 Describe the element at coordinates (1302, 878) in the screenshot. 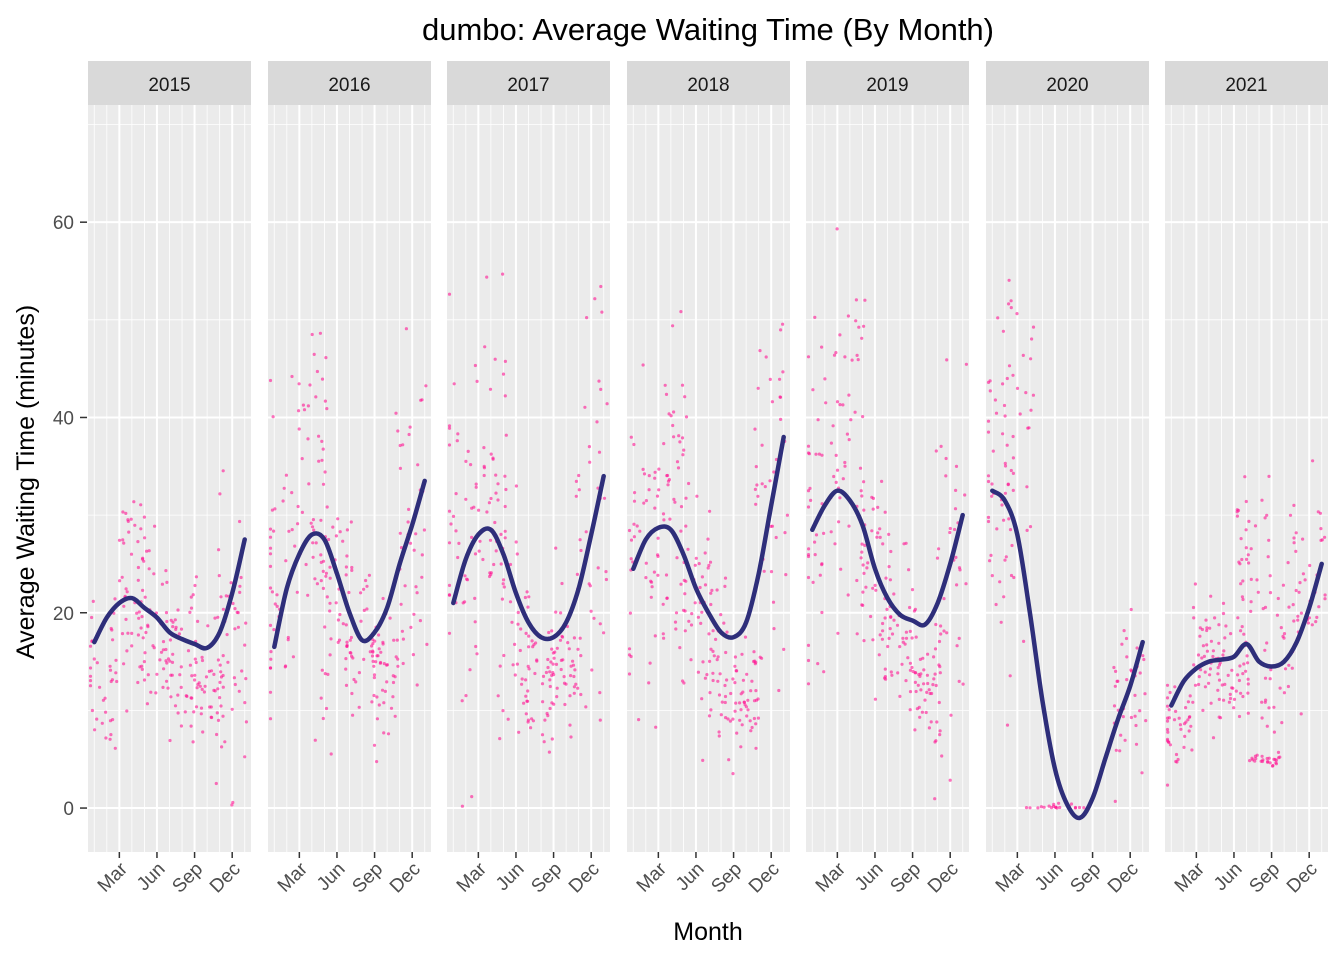

I see `x-tick-label: Dec` at that location.